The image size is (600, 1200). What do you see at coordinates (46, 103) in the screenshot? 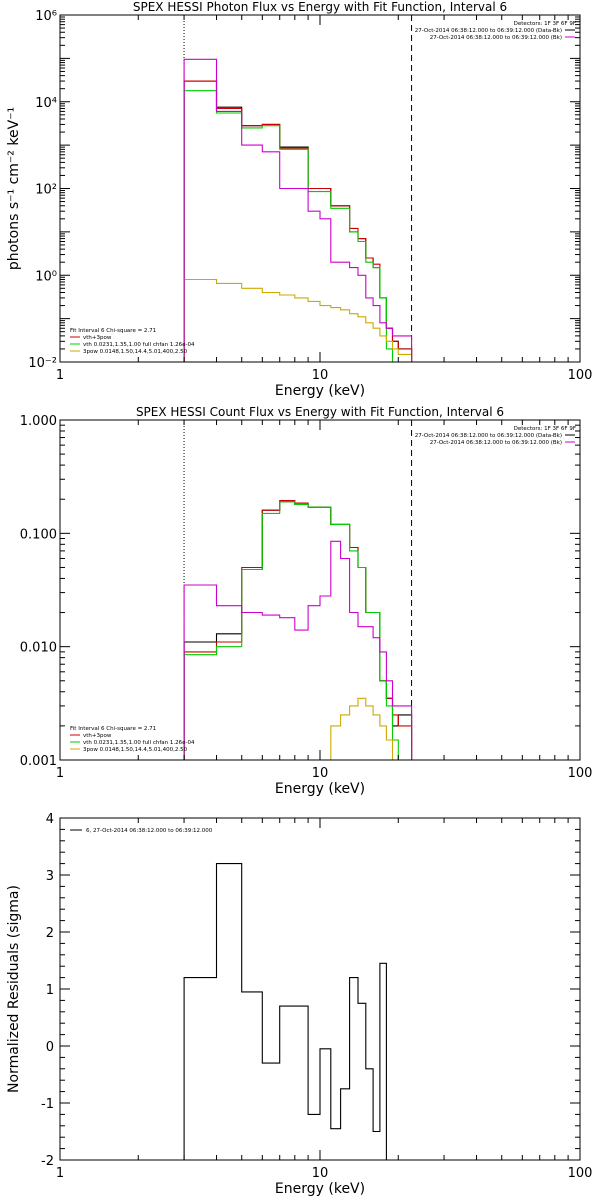
I see `y-tick-label: 10⁴` at bounding box center [46, 103].